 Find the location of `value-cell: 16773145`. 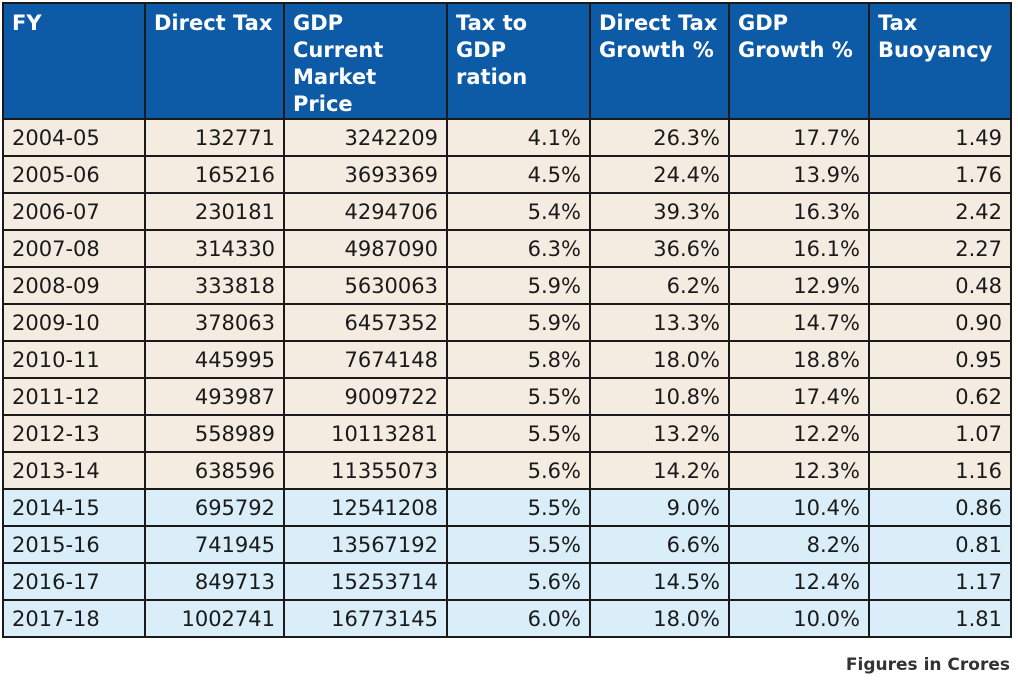

value-cell: 16773145 is located at coordinates (365, 618).